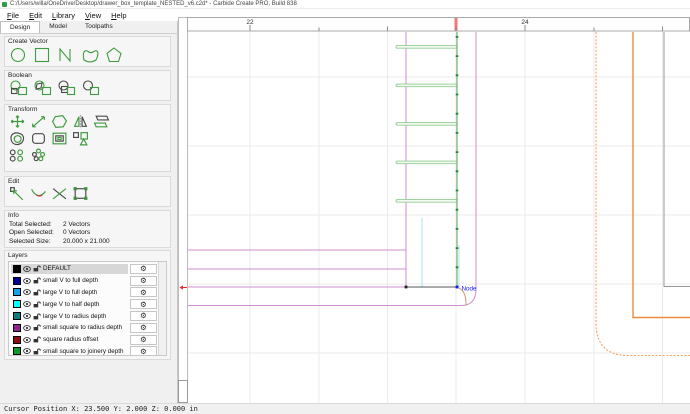 Image resolution: width=690 pixels, height=414 pixels. Describe the element at coordinates (14, 181) in the screenshot. I see `group-title: Edit` at that location.